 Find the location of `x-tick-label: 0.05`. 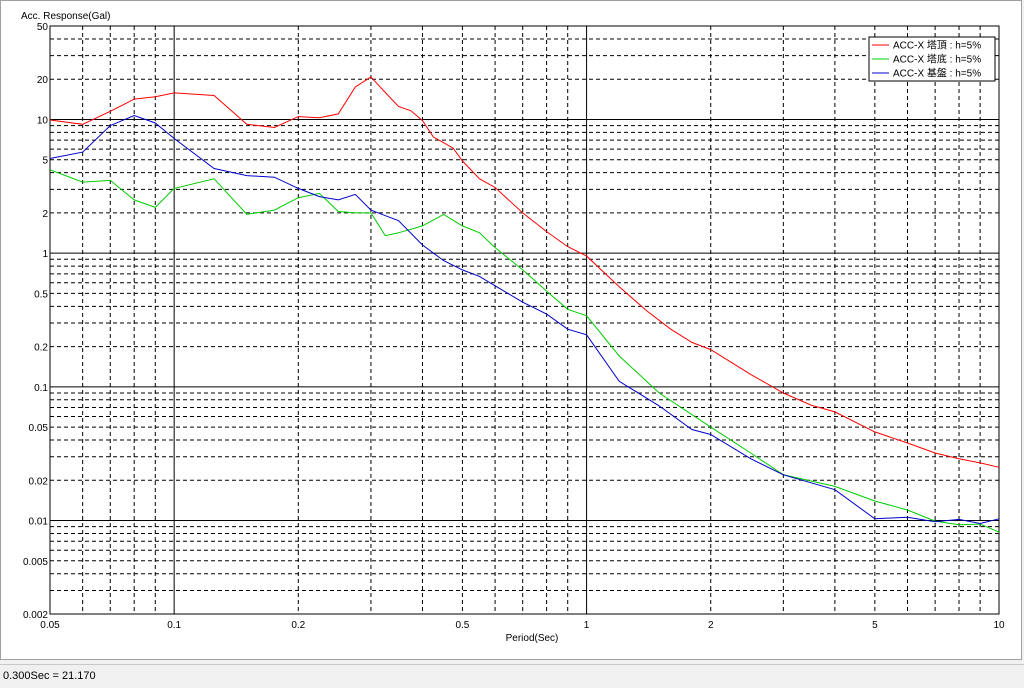

x-tick-label: 0.05 is located at coordinates (50, 625).